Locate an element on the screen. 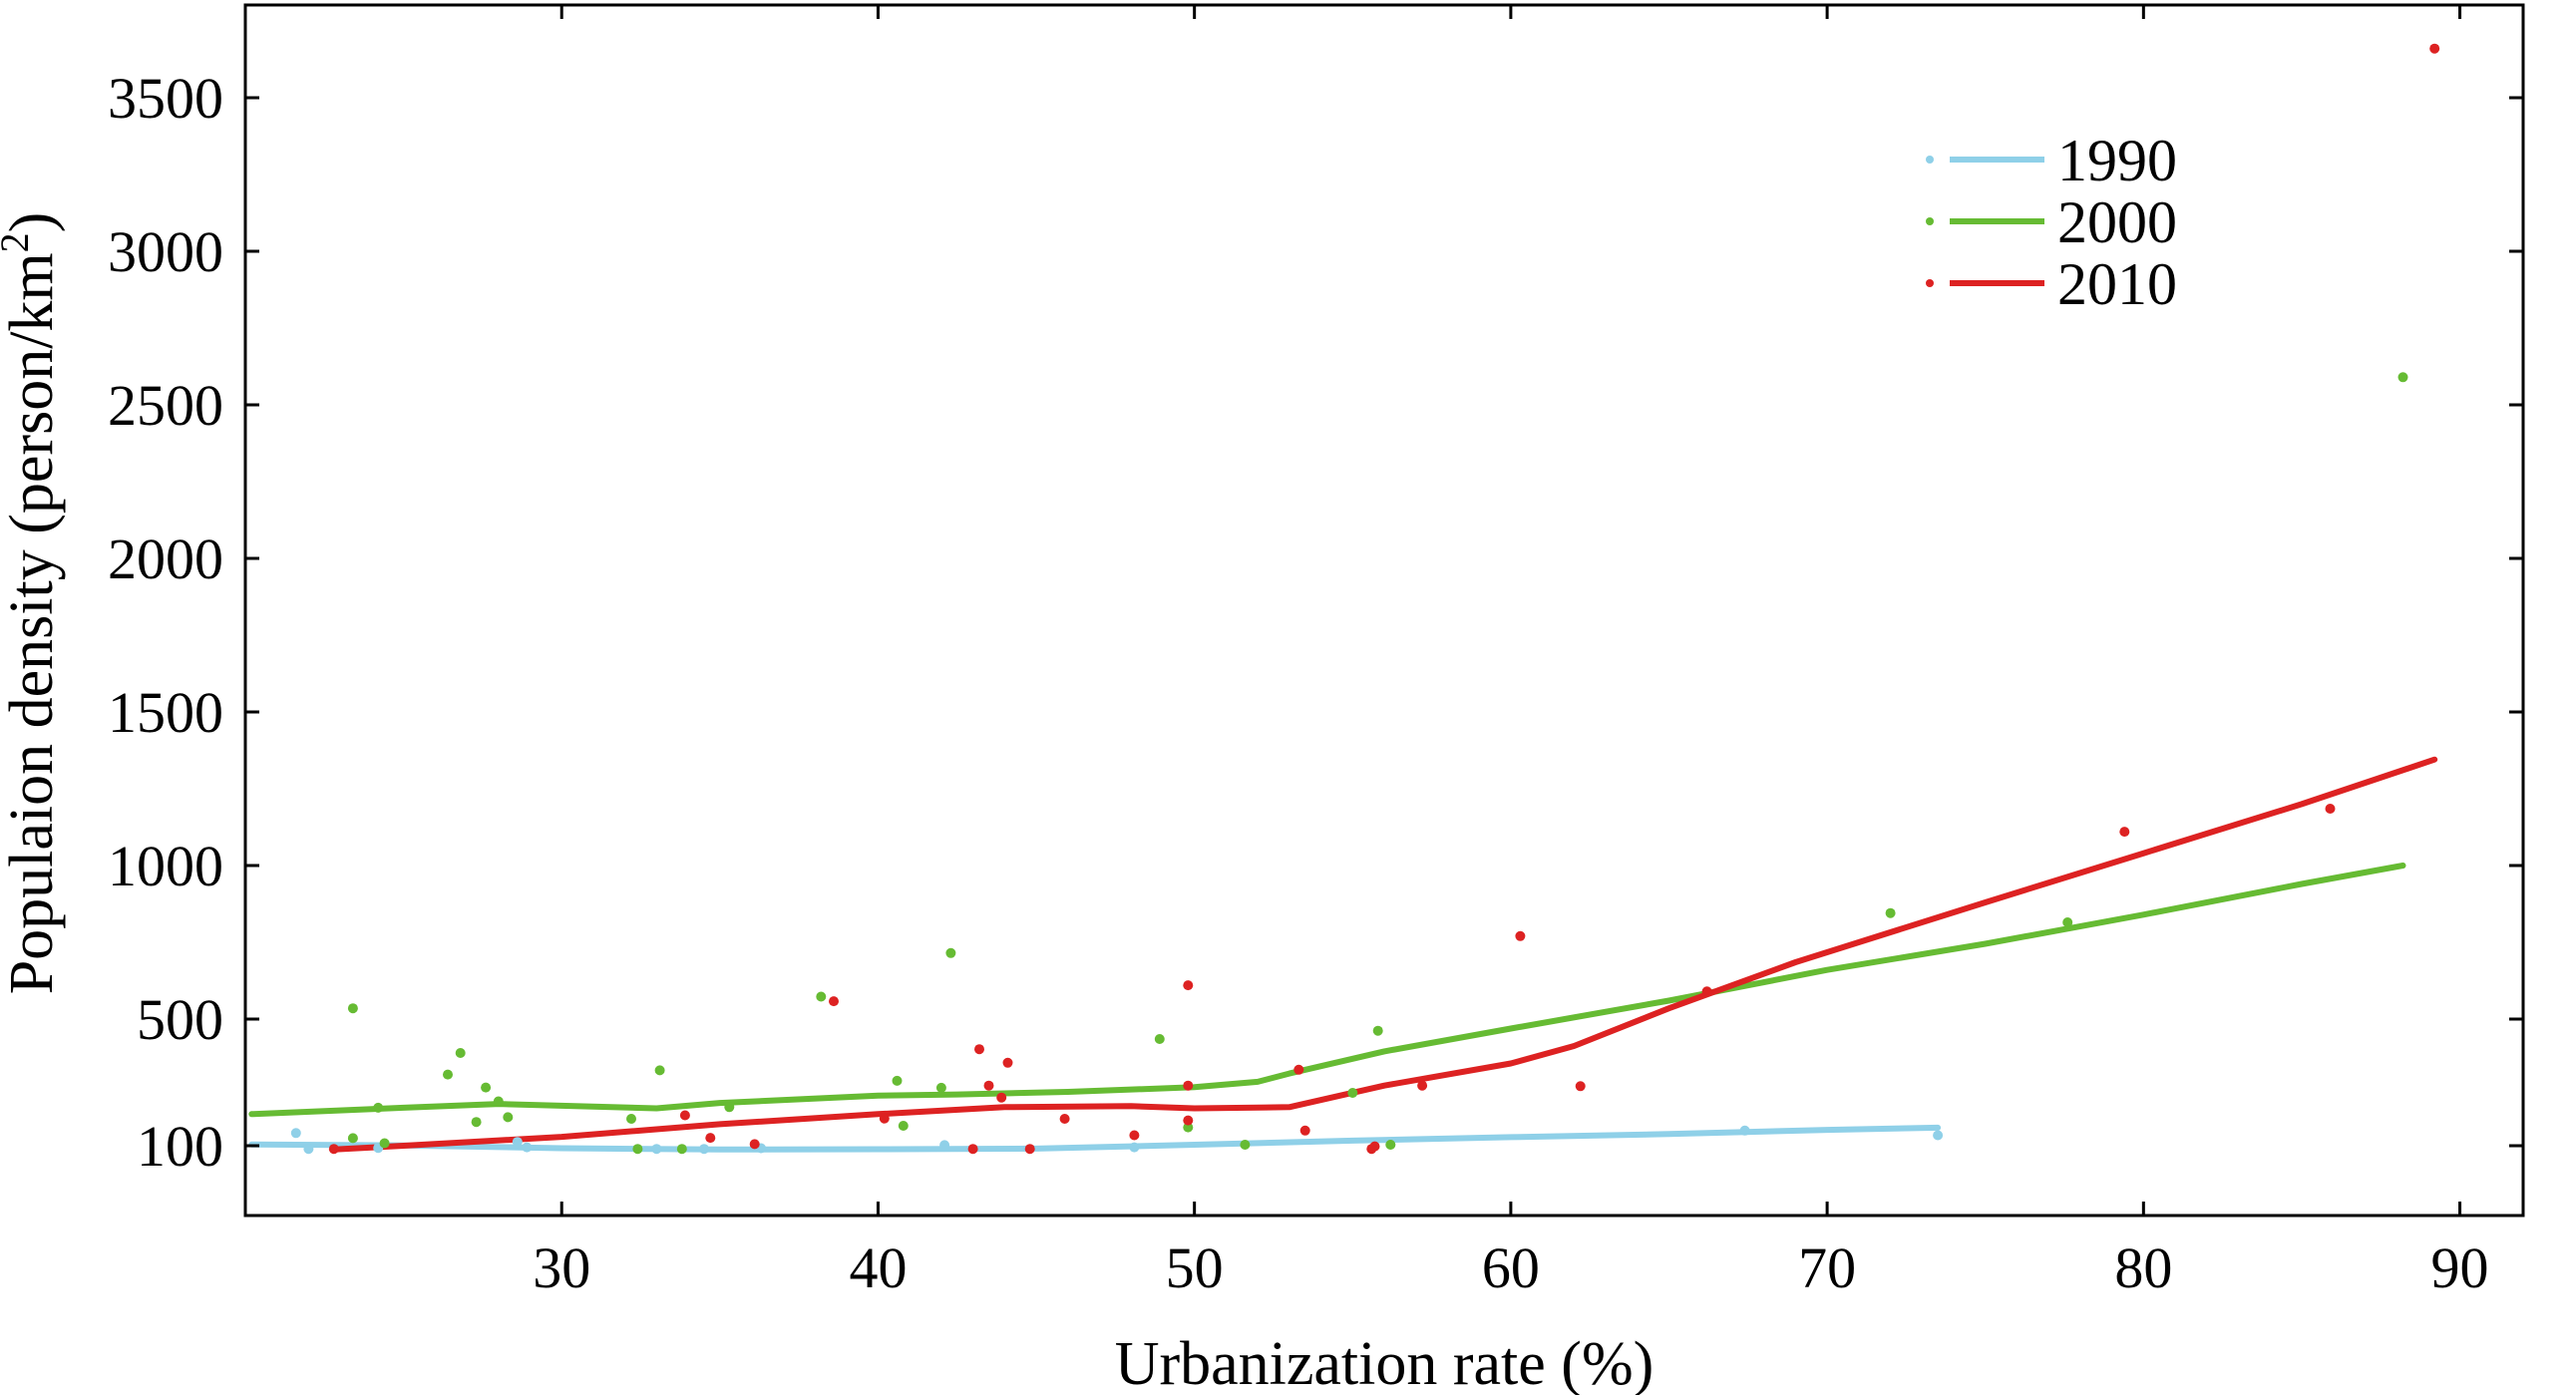 This screenshot has width=2576, height=1395. y-tick-label-500: 500 is located at coordinates (180, 1019).